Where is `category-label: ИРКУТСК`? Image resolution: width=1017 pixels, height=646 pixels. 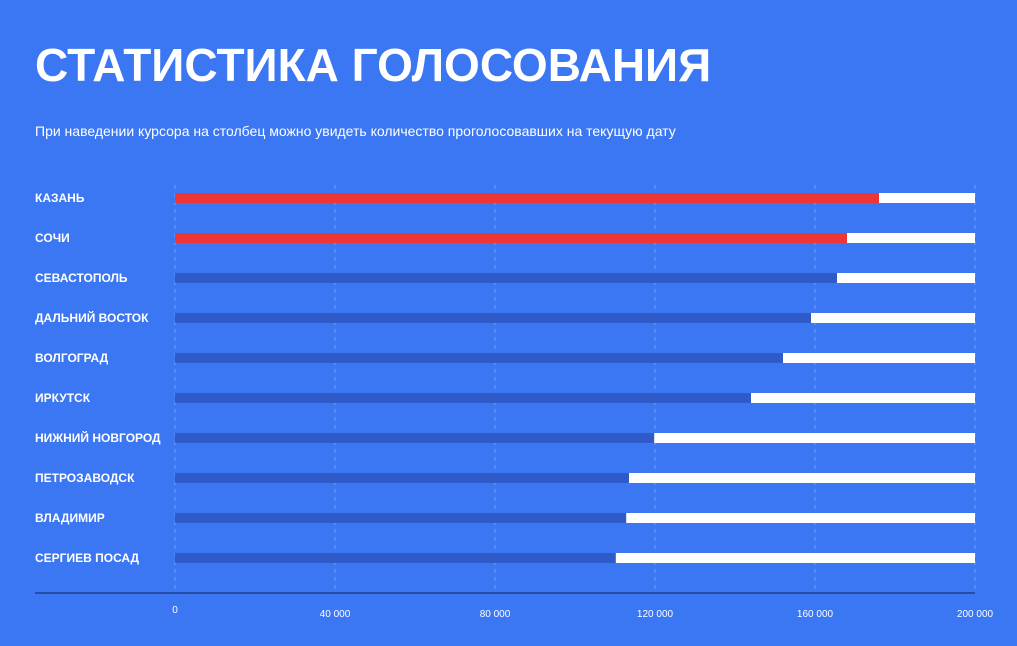 category-label: ИРКУТСК is located at coordinates (63, 398).